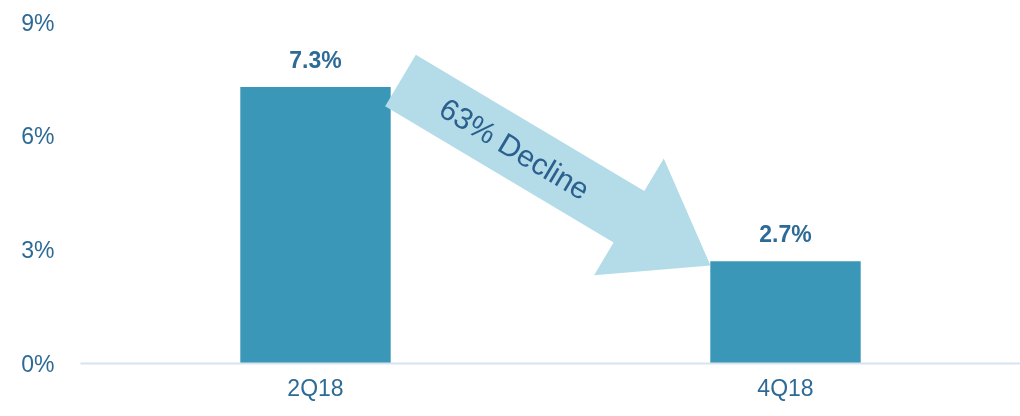  What do you see at coordinates (315, 59) in the screenshot?
I see `data-label: 7.3%` at bounding box center [315, 59].